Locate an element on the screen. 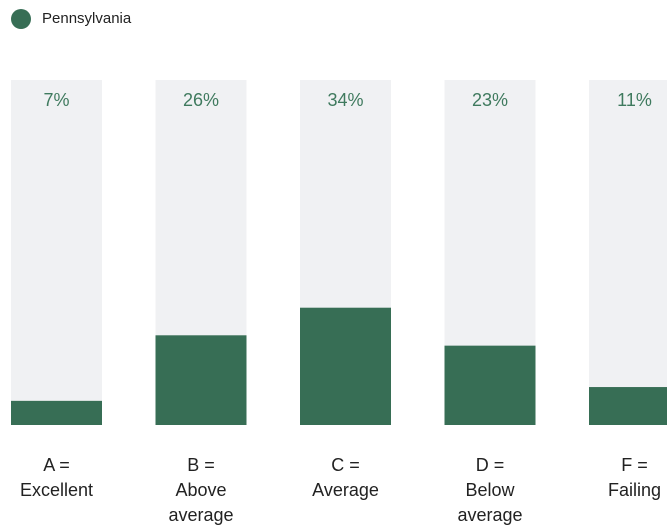 The height and width of the screenshot is (525, 667). x-tick-label: A = Excellent is located at coordinates (56, 477).